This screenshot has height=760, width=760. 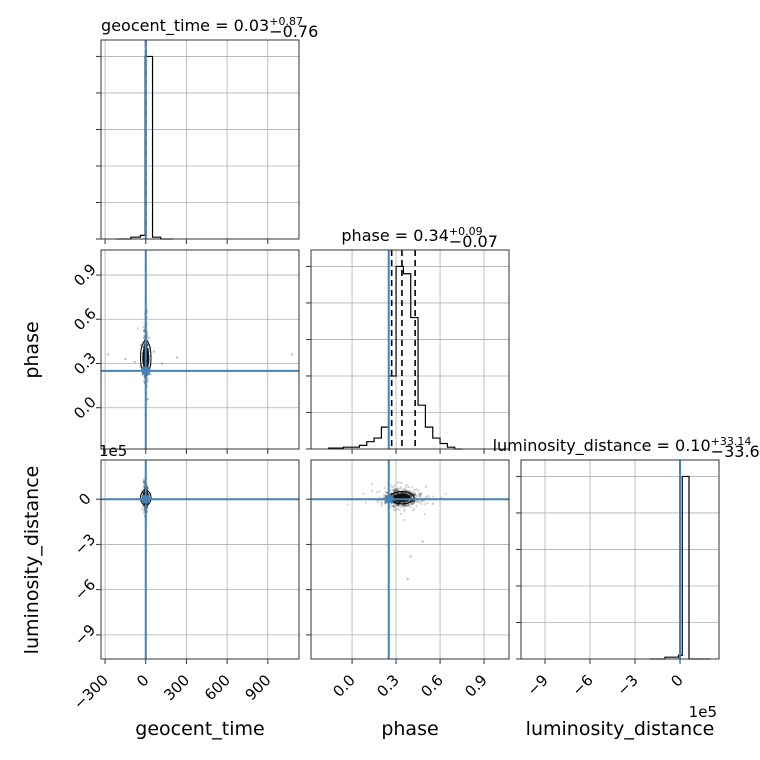 What do you see at coordinates (401, 497) in the screenshot?
I see `density-core` at bounding box center [401, 497].